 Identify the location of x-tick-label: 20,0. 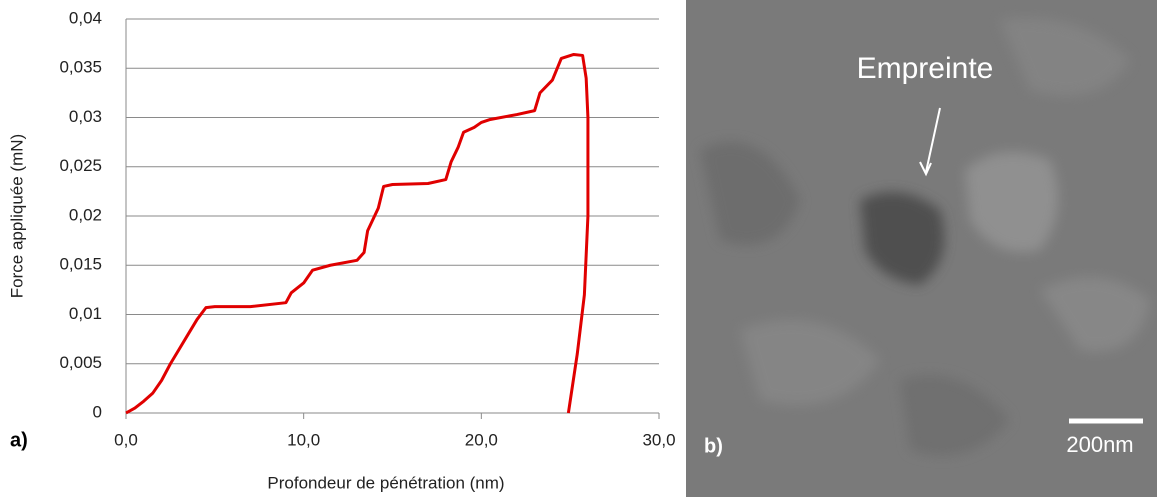
(481, 439).